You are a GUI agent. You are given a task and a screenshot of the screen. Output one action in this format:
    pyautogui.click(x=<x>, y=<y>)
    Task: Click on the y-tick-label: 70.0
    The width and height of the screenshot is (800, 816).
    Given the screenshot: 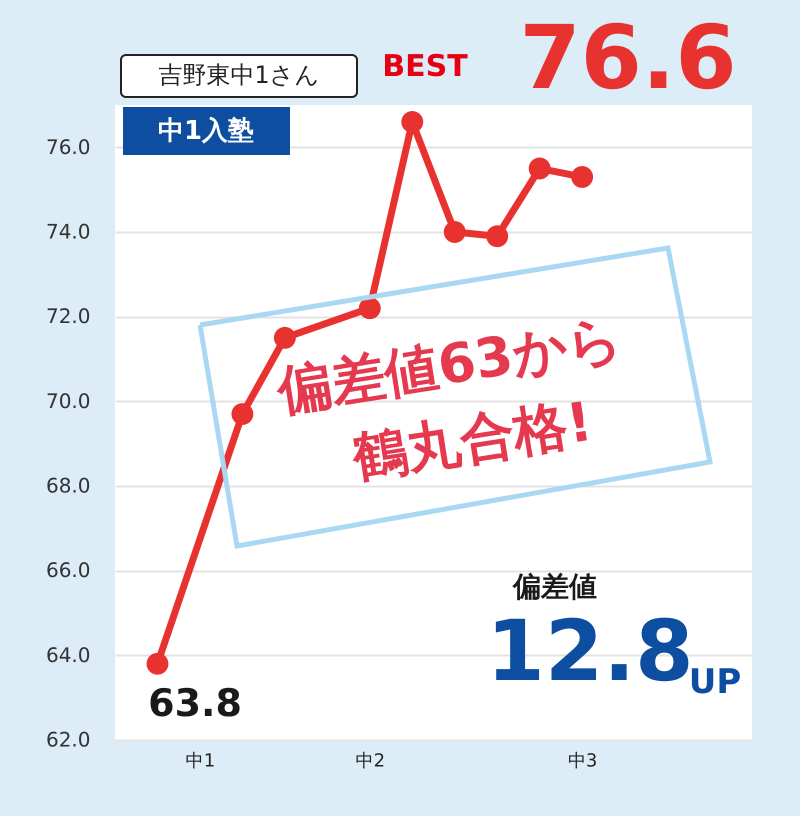 What is the action you would take?
    pyautogui.click(x=68, y=400)
    